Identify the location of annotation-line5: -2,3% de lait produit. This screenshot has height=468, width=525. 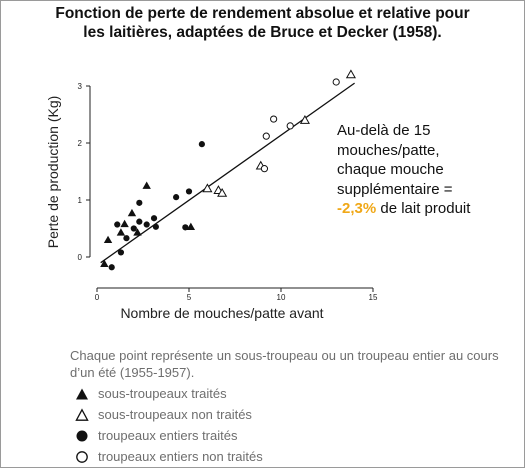
(403, 209).